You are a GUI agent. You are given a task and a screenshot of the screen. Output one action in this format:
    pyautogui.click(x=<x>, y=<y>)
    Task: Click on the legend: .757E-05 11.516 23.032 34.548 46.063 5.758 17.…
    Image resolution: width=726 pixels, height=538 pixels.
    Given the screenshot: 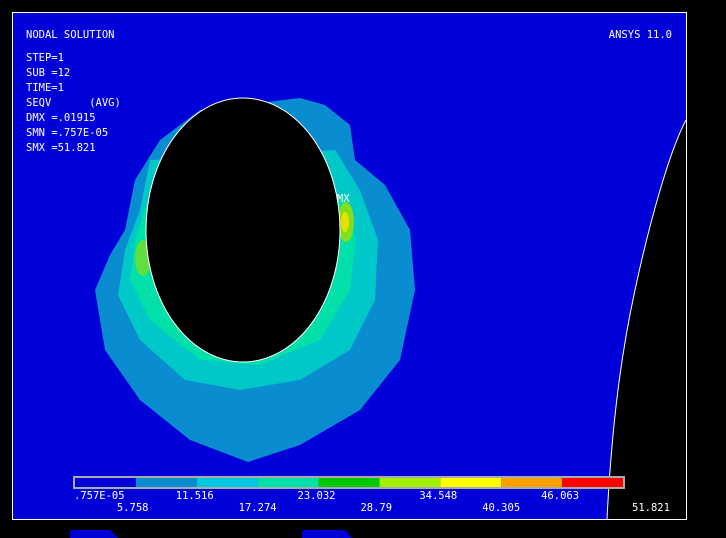 What is the action you would take?
    pyautogui.click(x=371, y=495)
    